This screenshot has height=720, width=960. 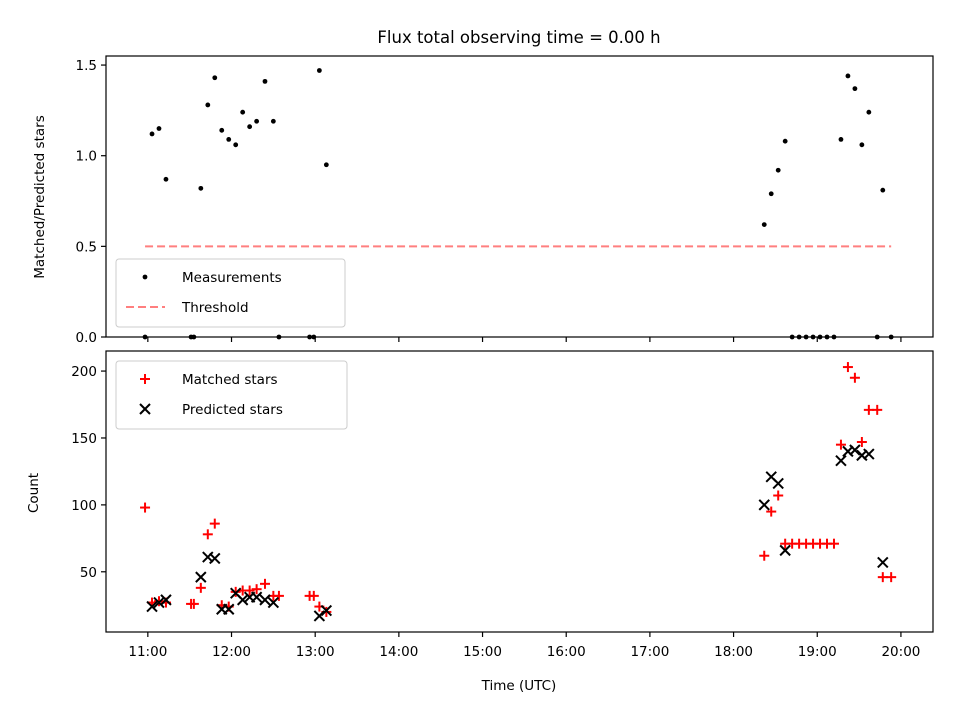 I want to click on top-legend-dot-swatch, so click(x=145, y=277).